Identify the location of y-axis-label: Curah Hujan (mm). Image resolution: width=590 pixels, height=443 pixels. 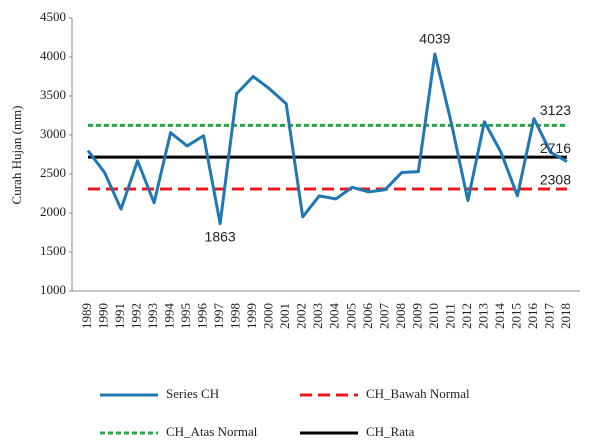
(16, 155).